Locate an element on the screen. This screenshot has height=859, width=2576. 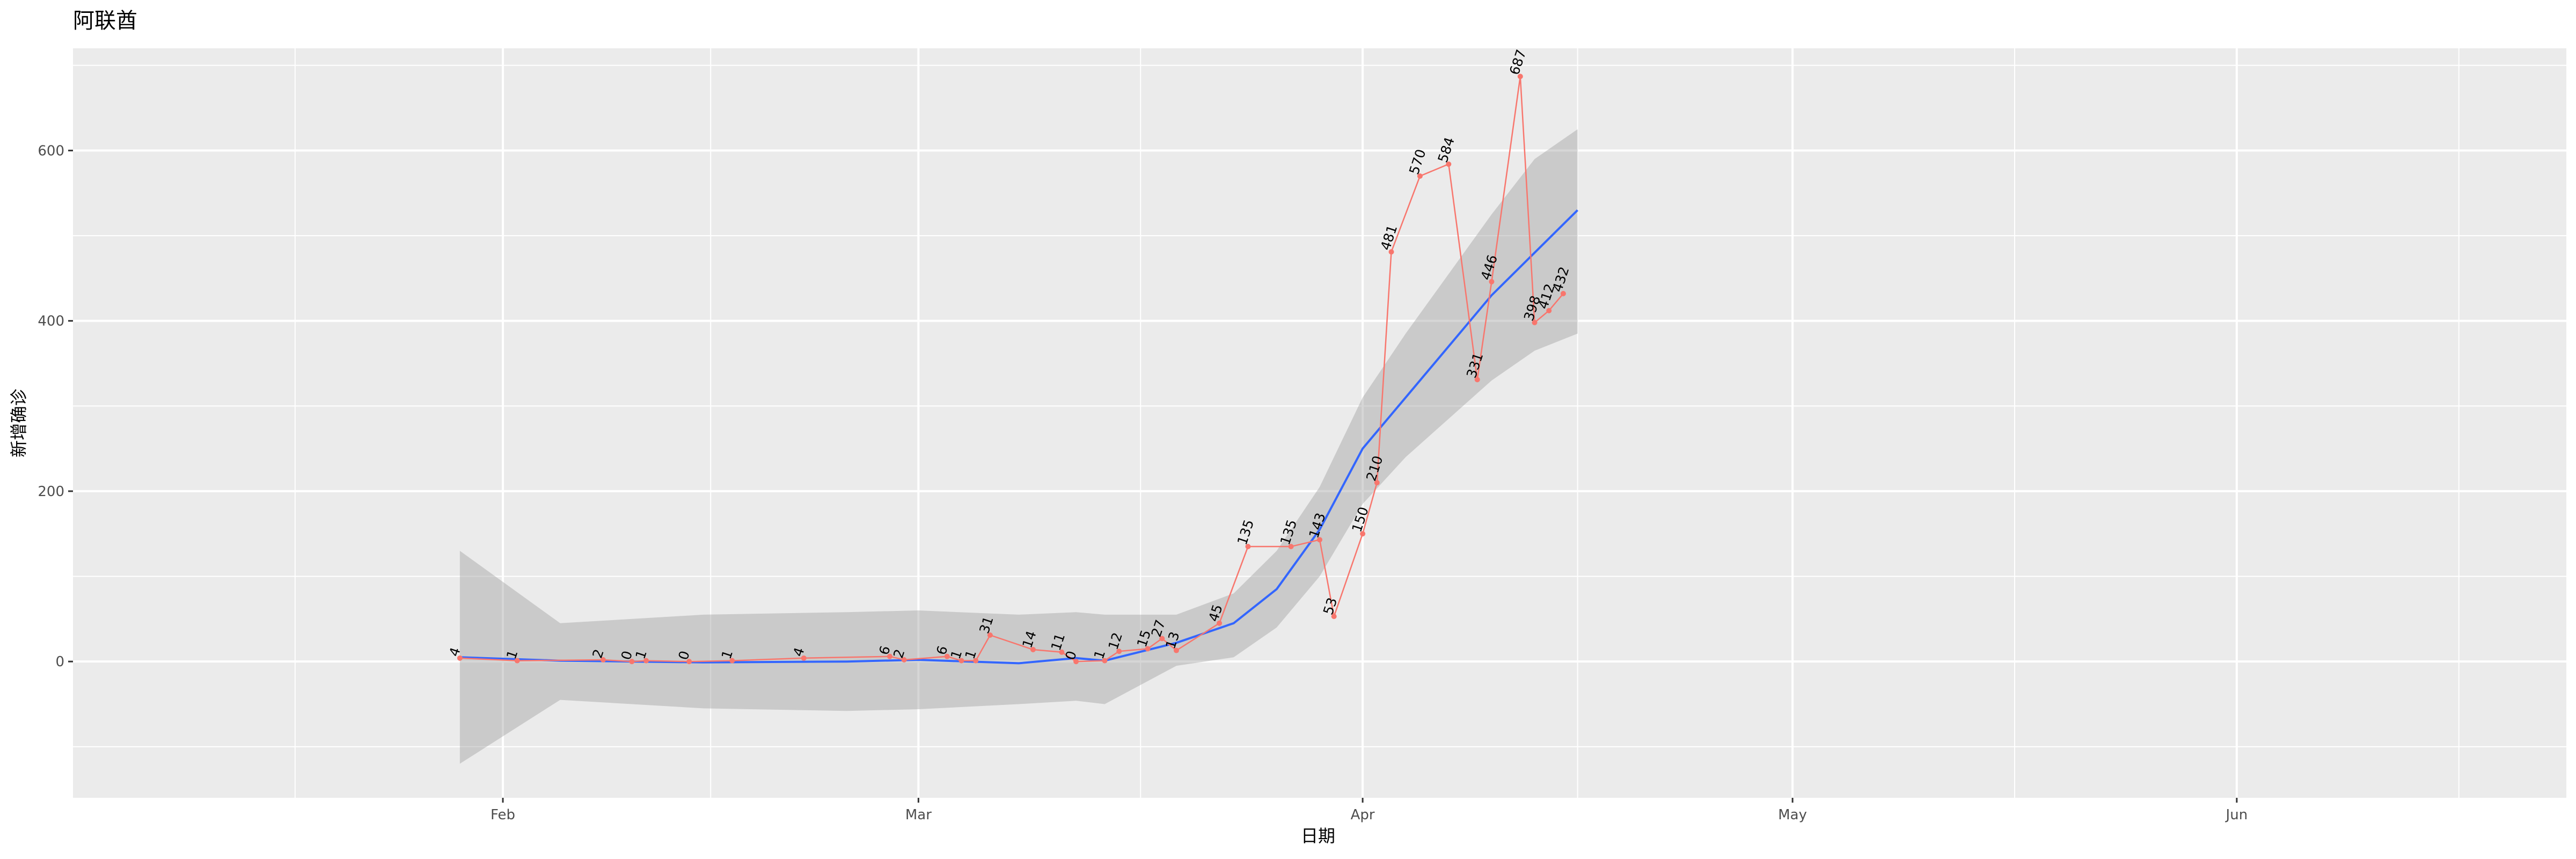
x-tick-label: Jun is located at coordinates (2236, 815).